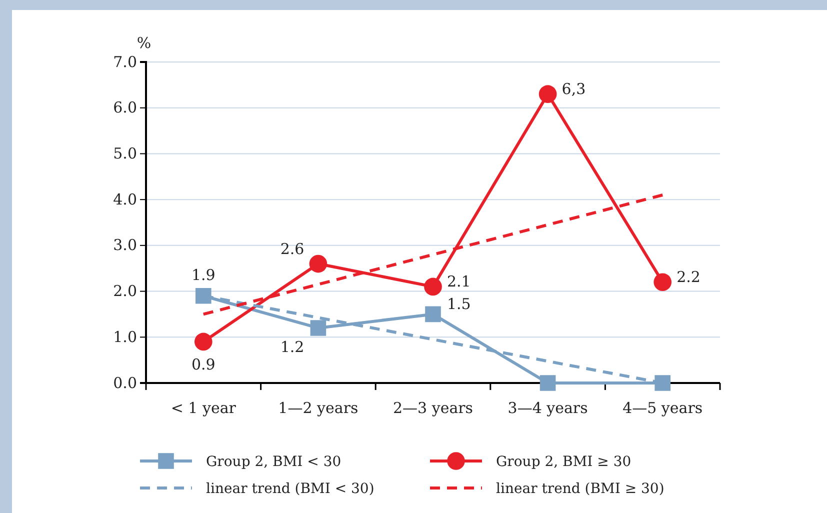 This screenshot has height=513, width=827. What do you see at coordinates (125, 291) in the screenshot?
I see `y-tick-label: 2.0` at bounding box center [125, 291].